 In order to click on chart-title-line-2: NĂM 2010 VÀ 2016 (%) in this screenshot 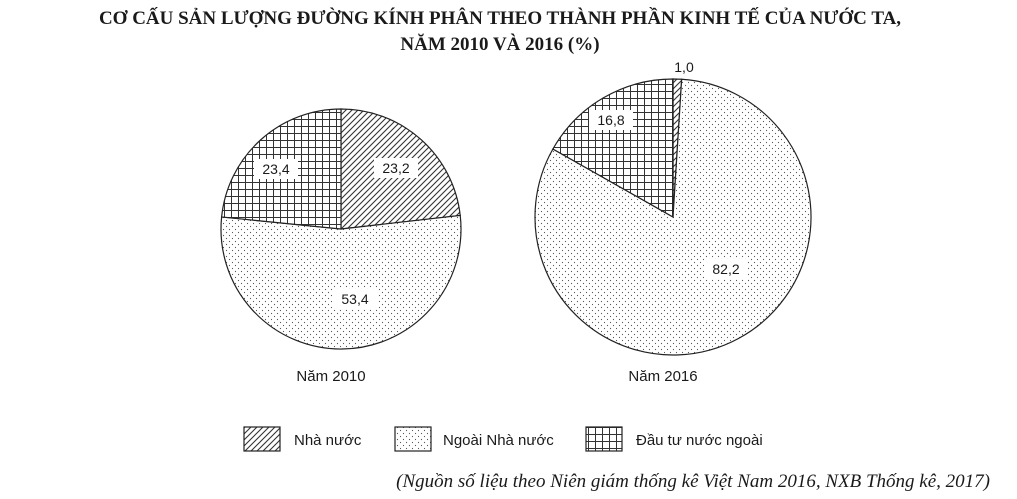, I will do `click(499, 44)`.